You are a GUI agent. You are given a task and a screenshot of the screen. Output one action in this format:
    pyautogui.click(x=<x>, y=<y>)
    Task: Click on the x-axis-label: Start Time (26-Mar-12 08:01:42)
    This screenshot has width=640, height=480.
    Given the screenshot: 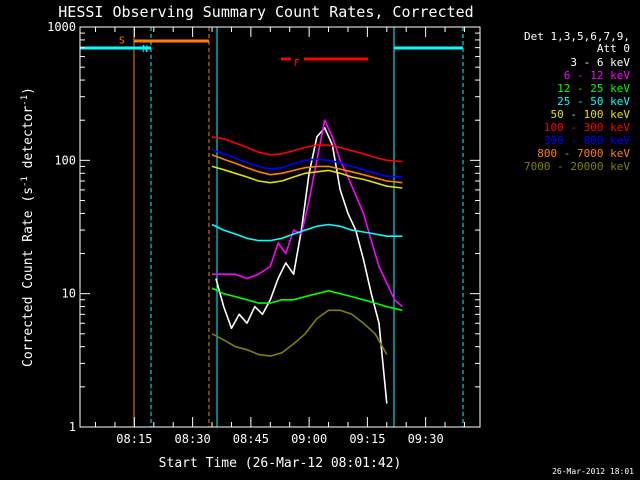 What is the action you would take?
    pyautogui.click(x=280, y=463)
    